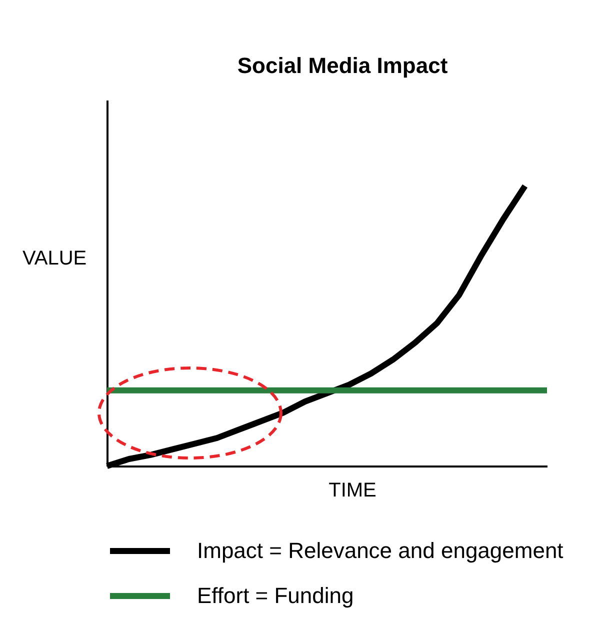 The width and height of the screenshot is (610, 625). Describe the element at coordinates (352, 491) in the screenshot. I see `x-axis-title: TIME` at that location.